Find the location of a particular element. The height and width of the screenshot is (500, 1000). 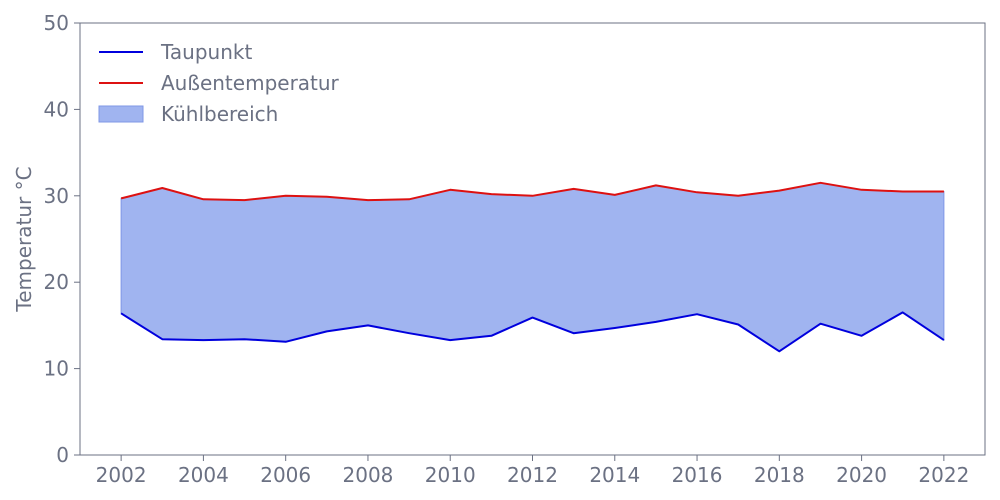

x-tick-label: 2018 is located at coordinates (779, 475).